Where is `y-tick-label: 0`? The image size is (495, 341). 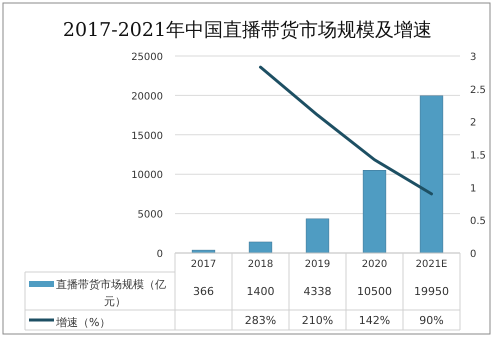 y-tick-label: 0 is located at coordinates (159, 254).